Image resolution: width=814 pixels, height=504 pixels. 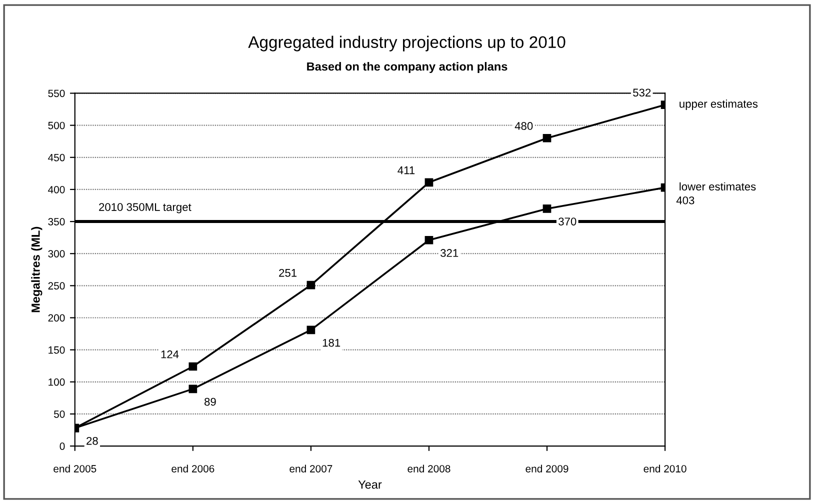 I want to click on data-label: 411, so click(x=406, y=170).